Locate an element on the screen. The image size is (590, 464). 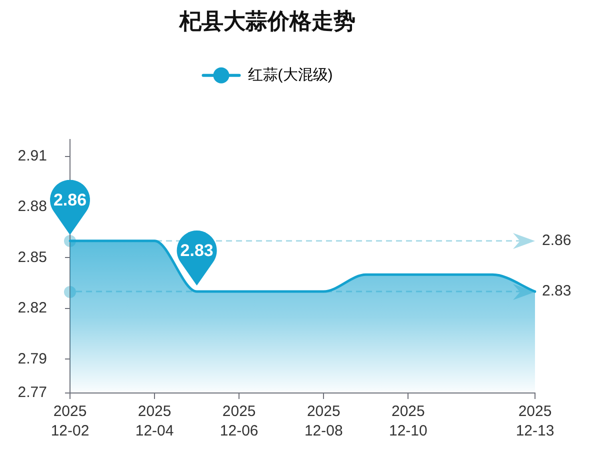
ref-line-label: 2.86 is located at coordinates (557, 240).